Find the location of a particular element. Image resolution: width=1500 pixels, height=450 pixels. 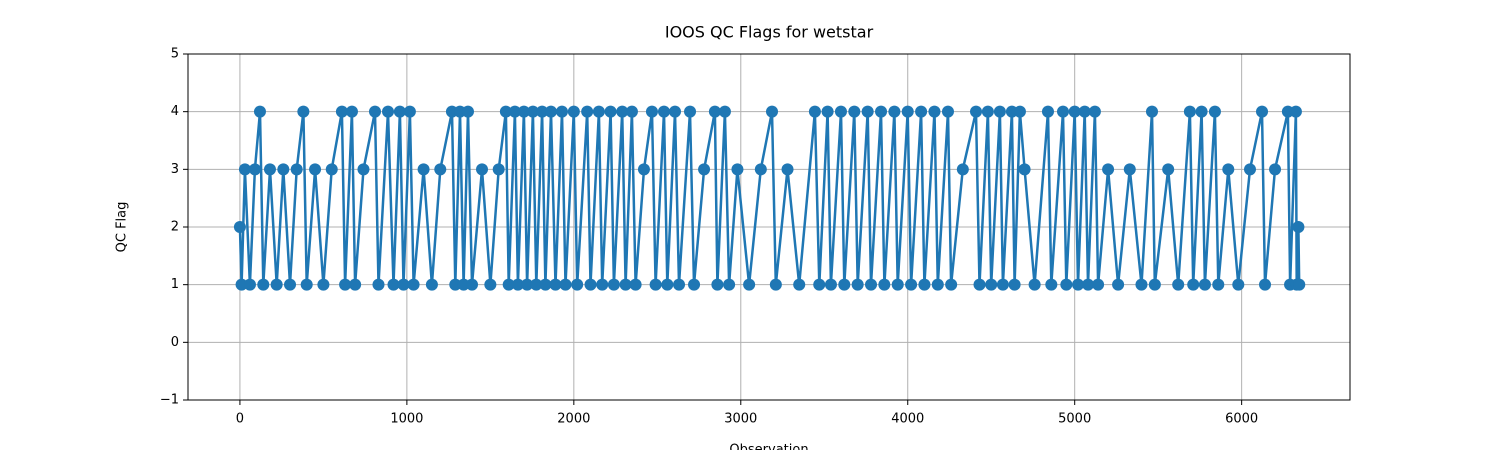

x-tick-label: 2000 is located at coordinates (573, 419).